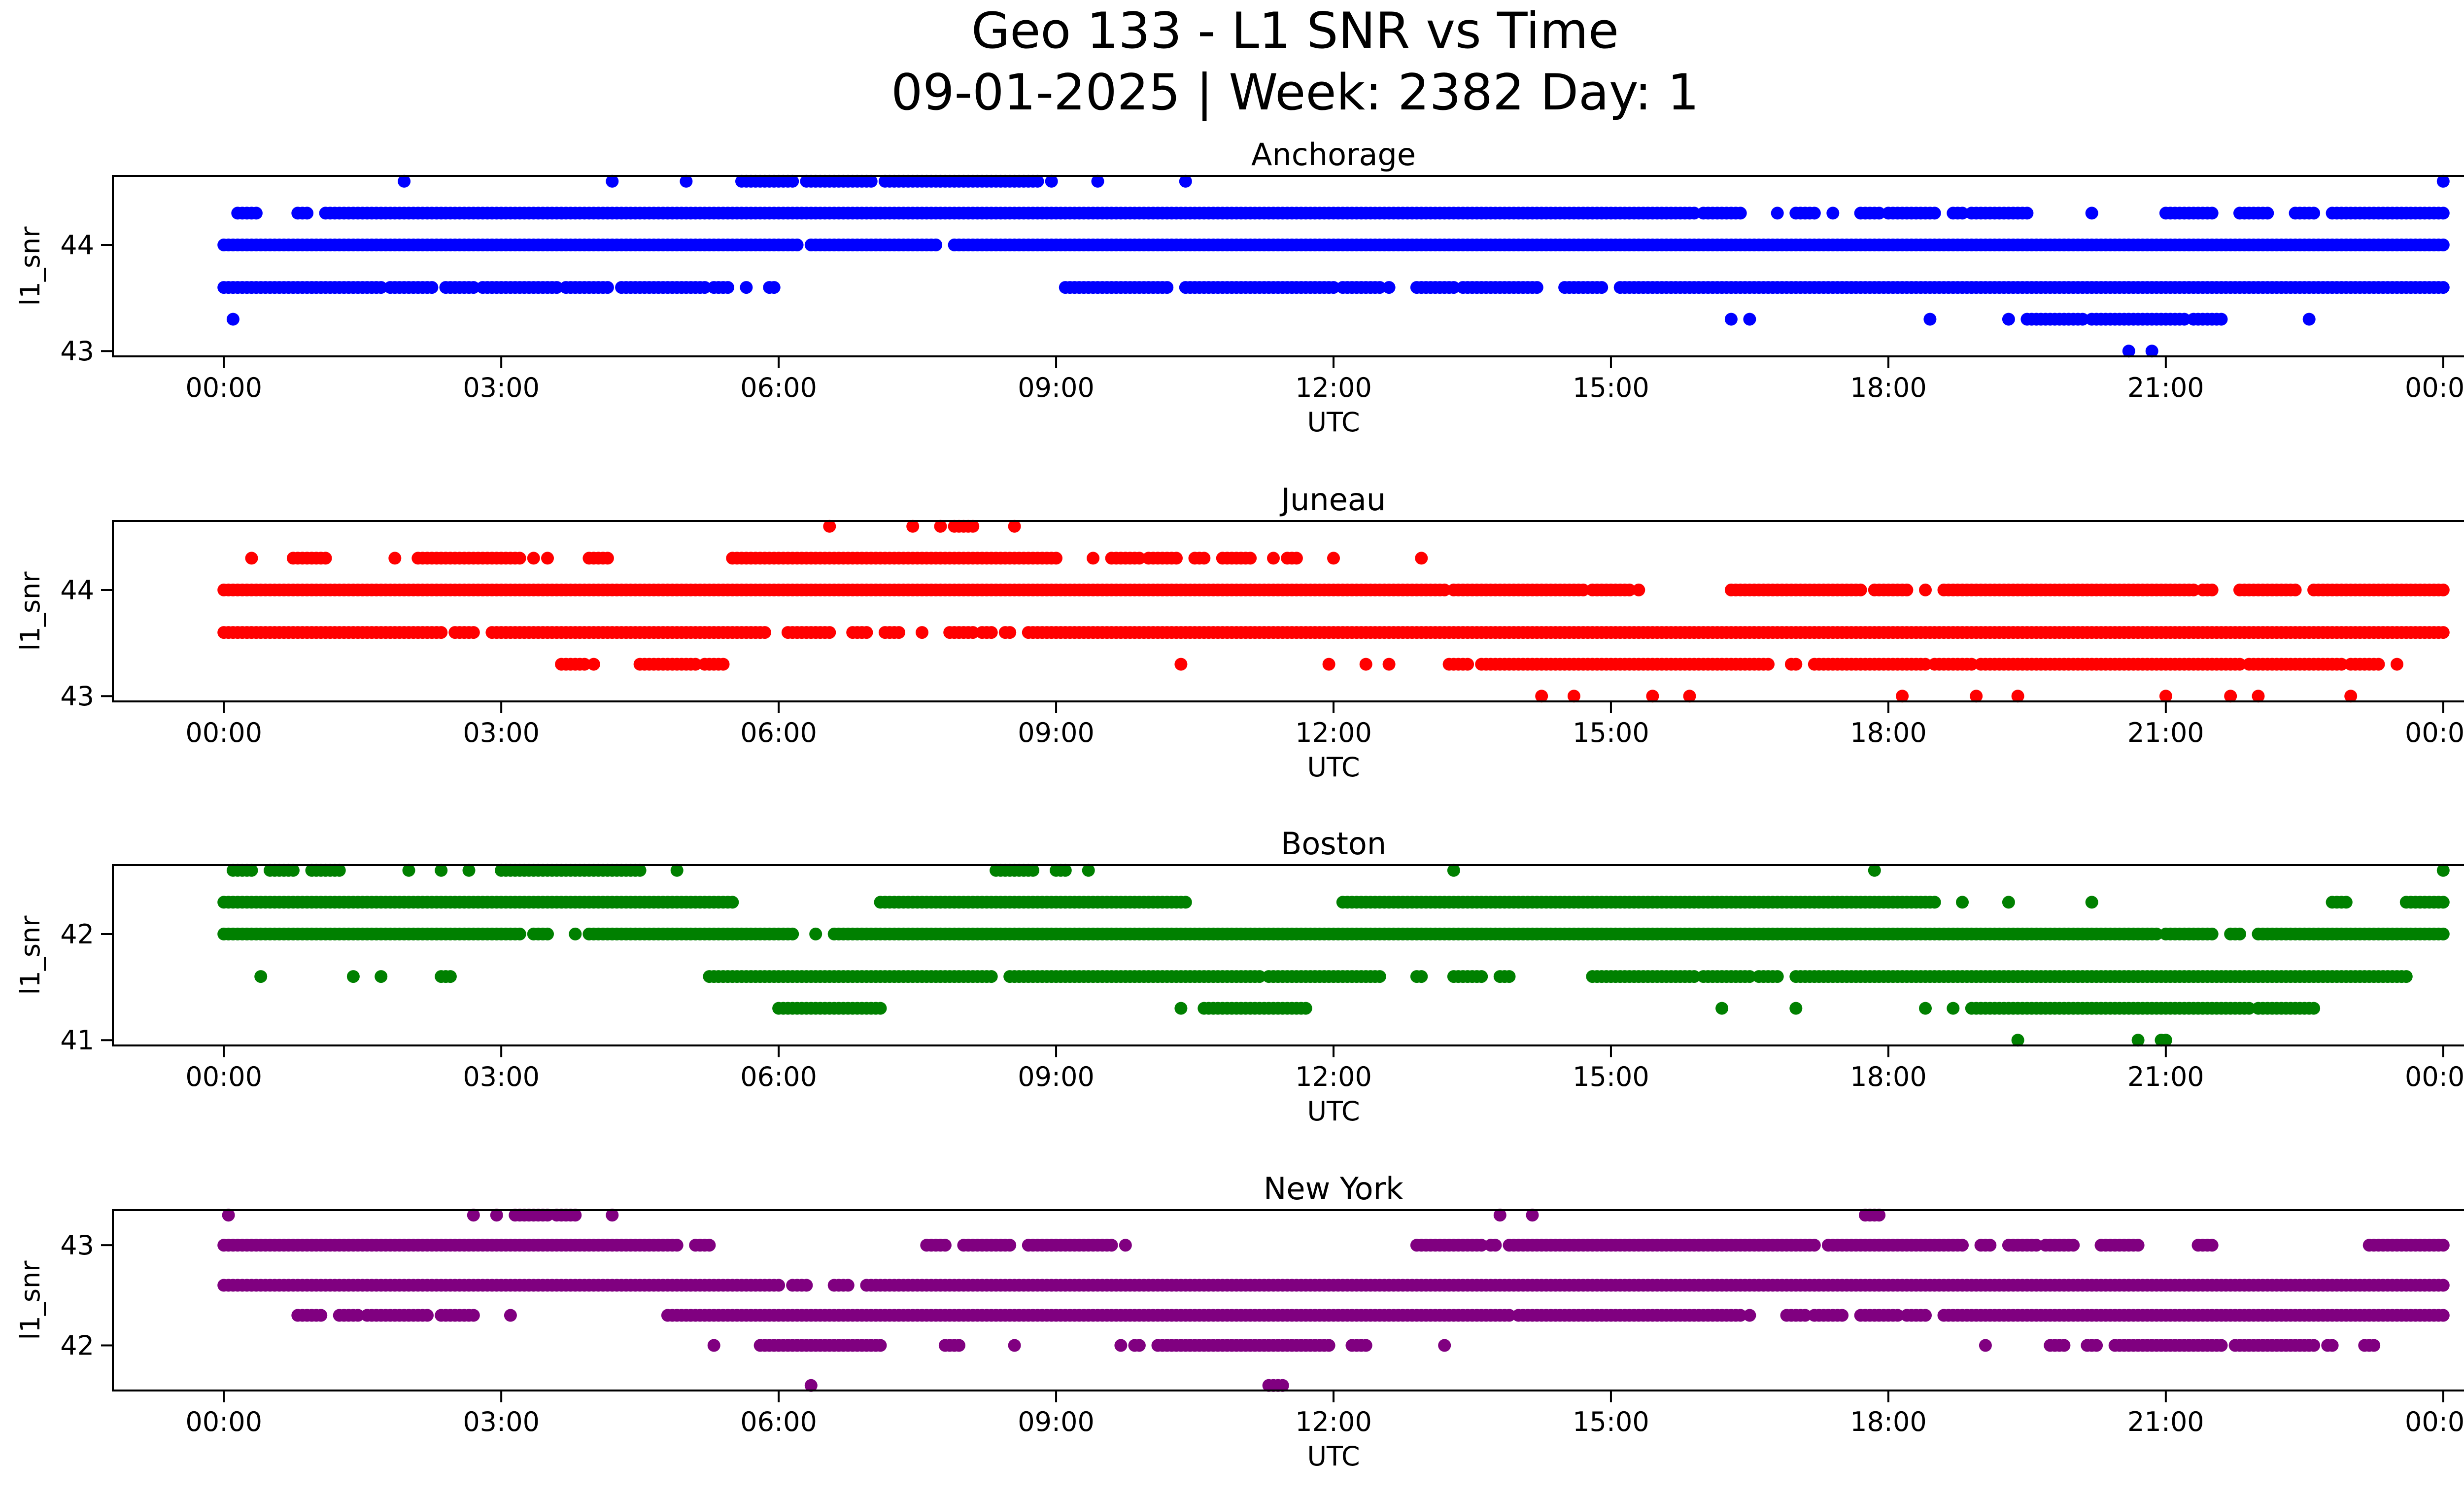 This screenshot has width=2464, height=1495. What do you see at coordinates (77, 1040) in the screenshot?
I see `y-tick-label: 41` at bounding box center [77, 1040].